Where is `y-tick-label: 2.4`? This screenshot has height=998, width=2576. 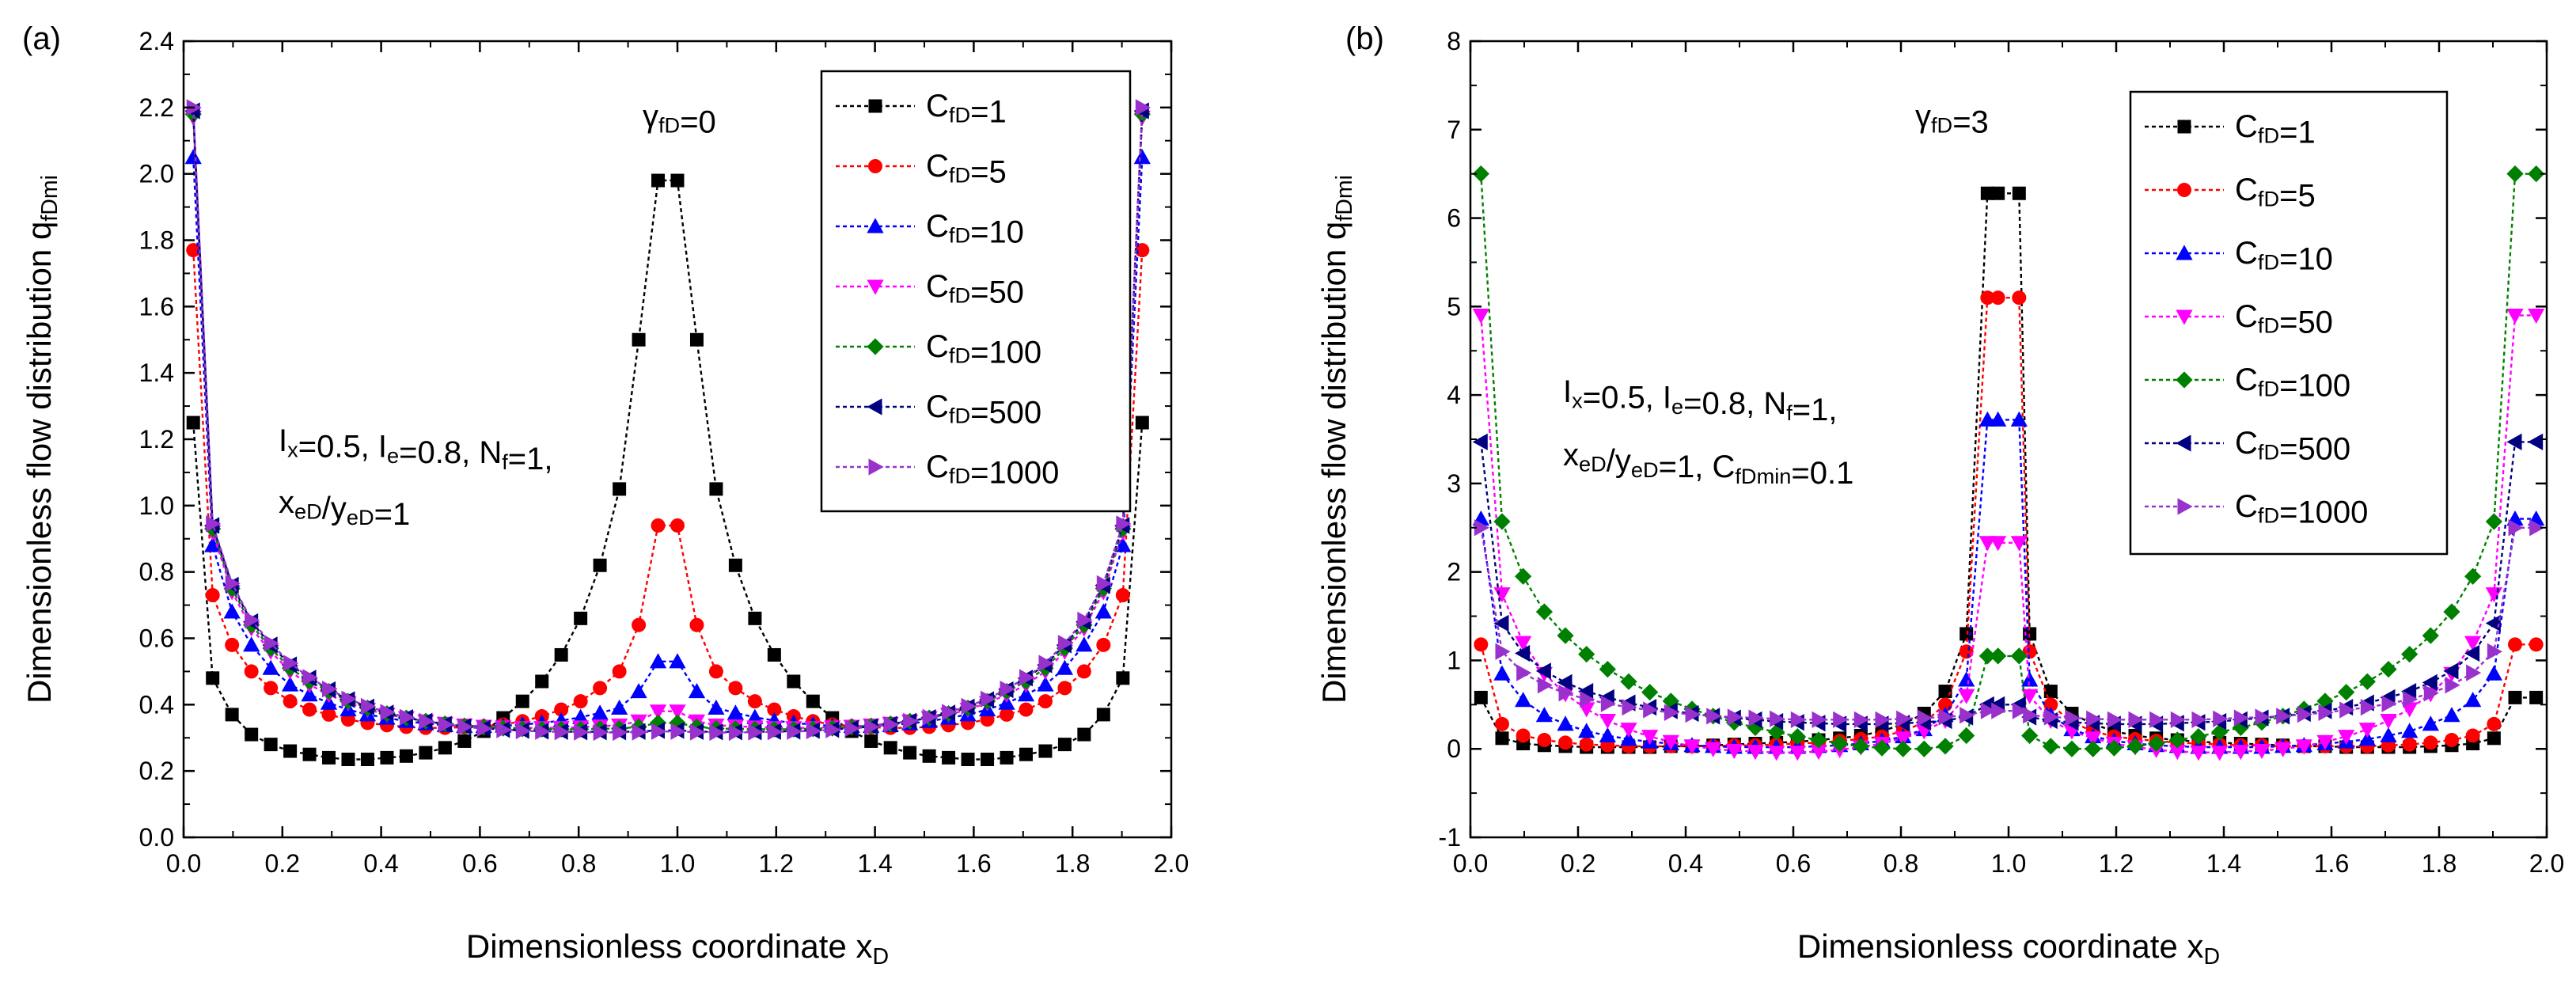 y-tick-label: 2.4 is located at coordinates (156, 41).